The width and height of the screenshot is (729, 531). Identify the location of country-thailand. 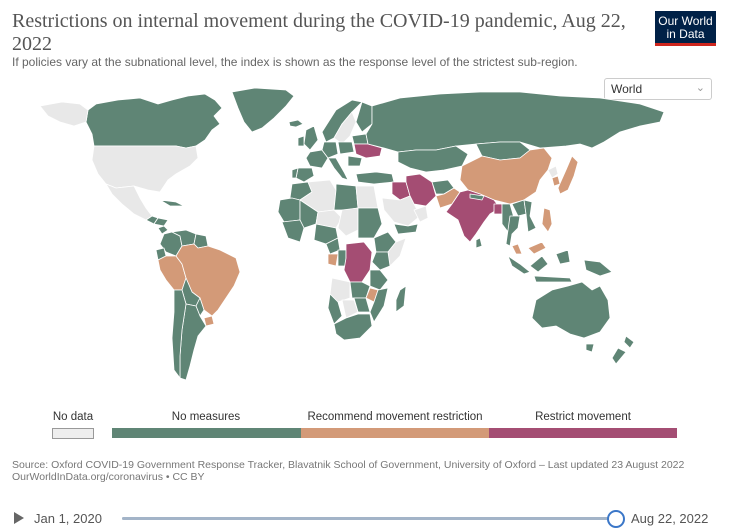
(513, 231).